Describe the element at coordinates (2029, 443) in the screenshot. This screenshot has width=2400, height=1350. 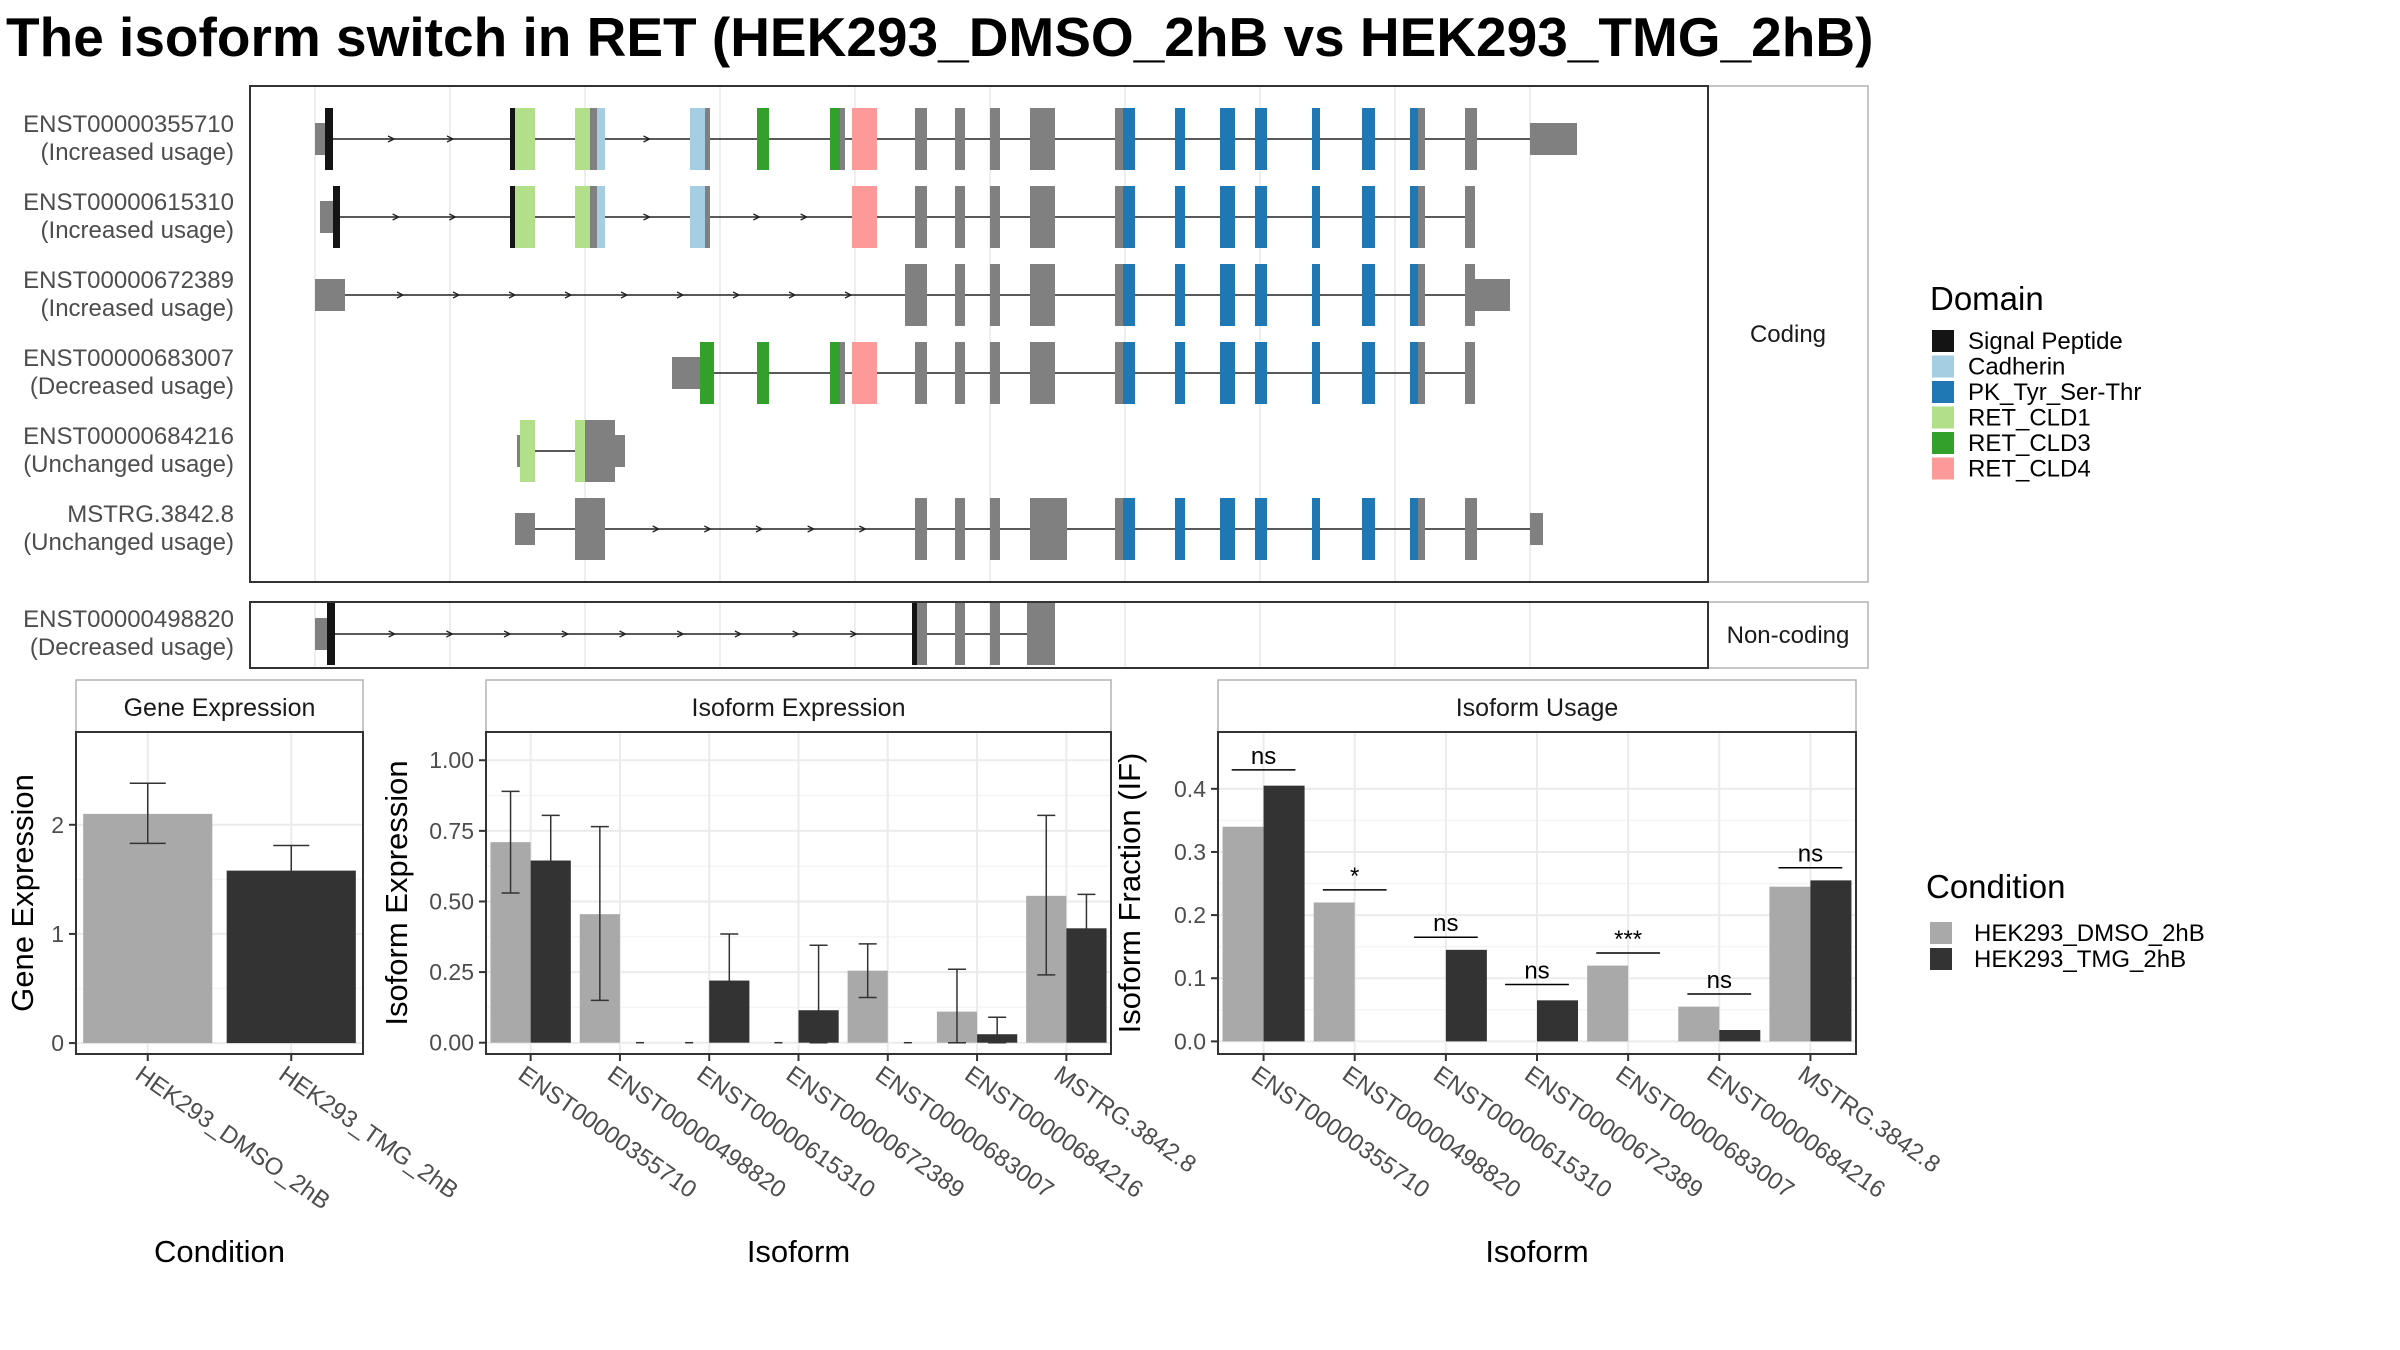
I see `domain-legend-label: RET_CLD3` at that location.